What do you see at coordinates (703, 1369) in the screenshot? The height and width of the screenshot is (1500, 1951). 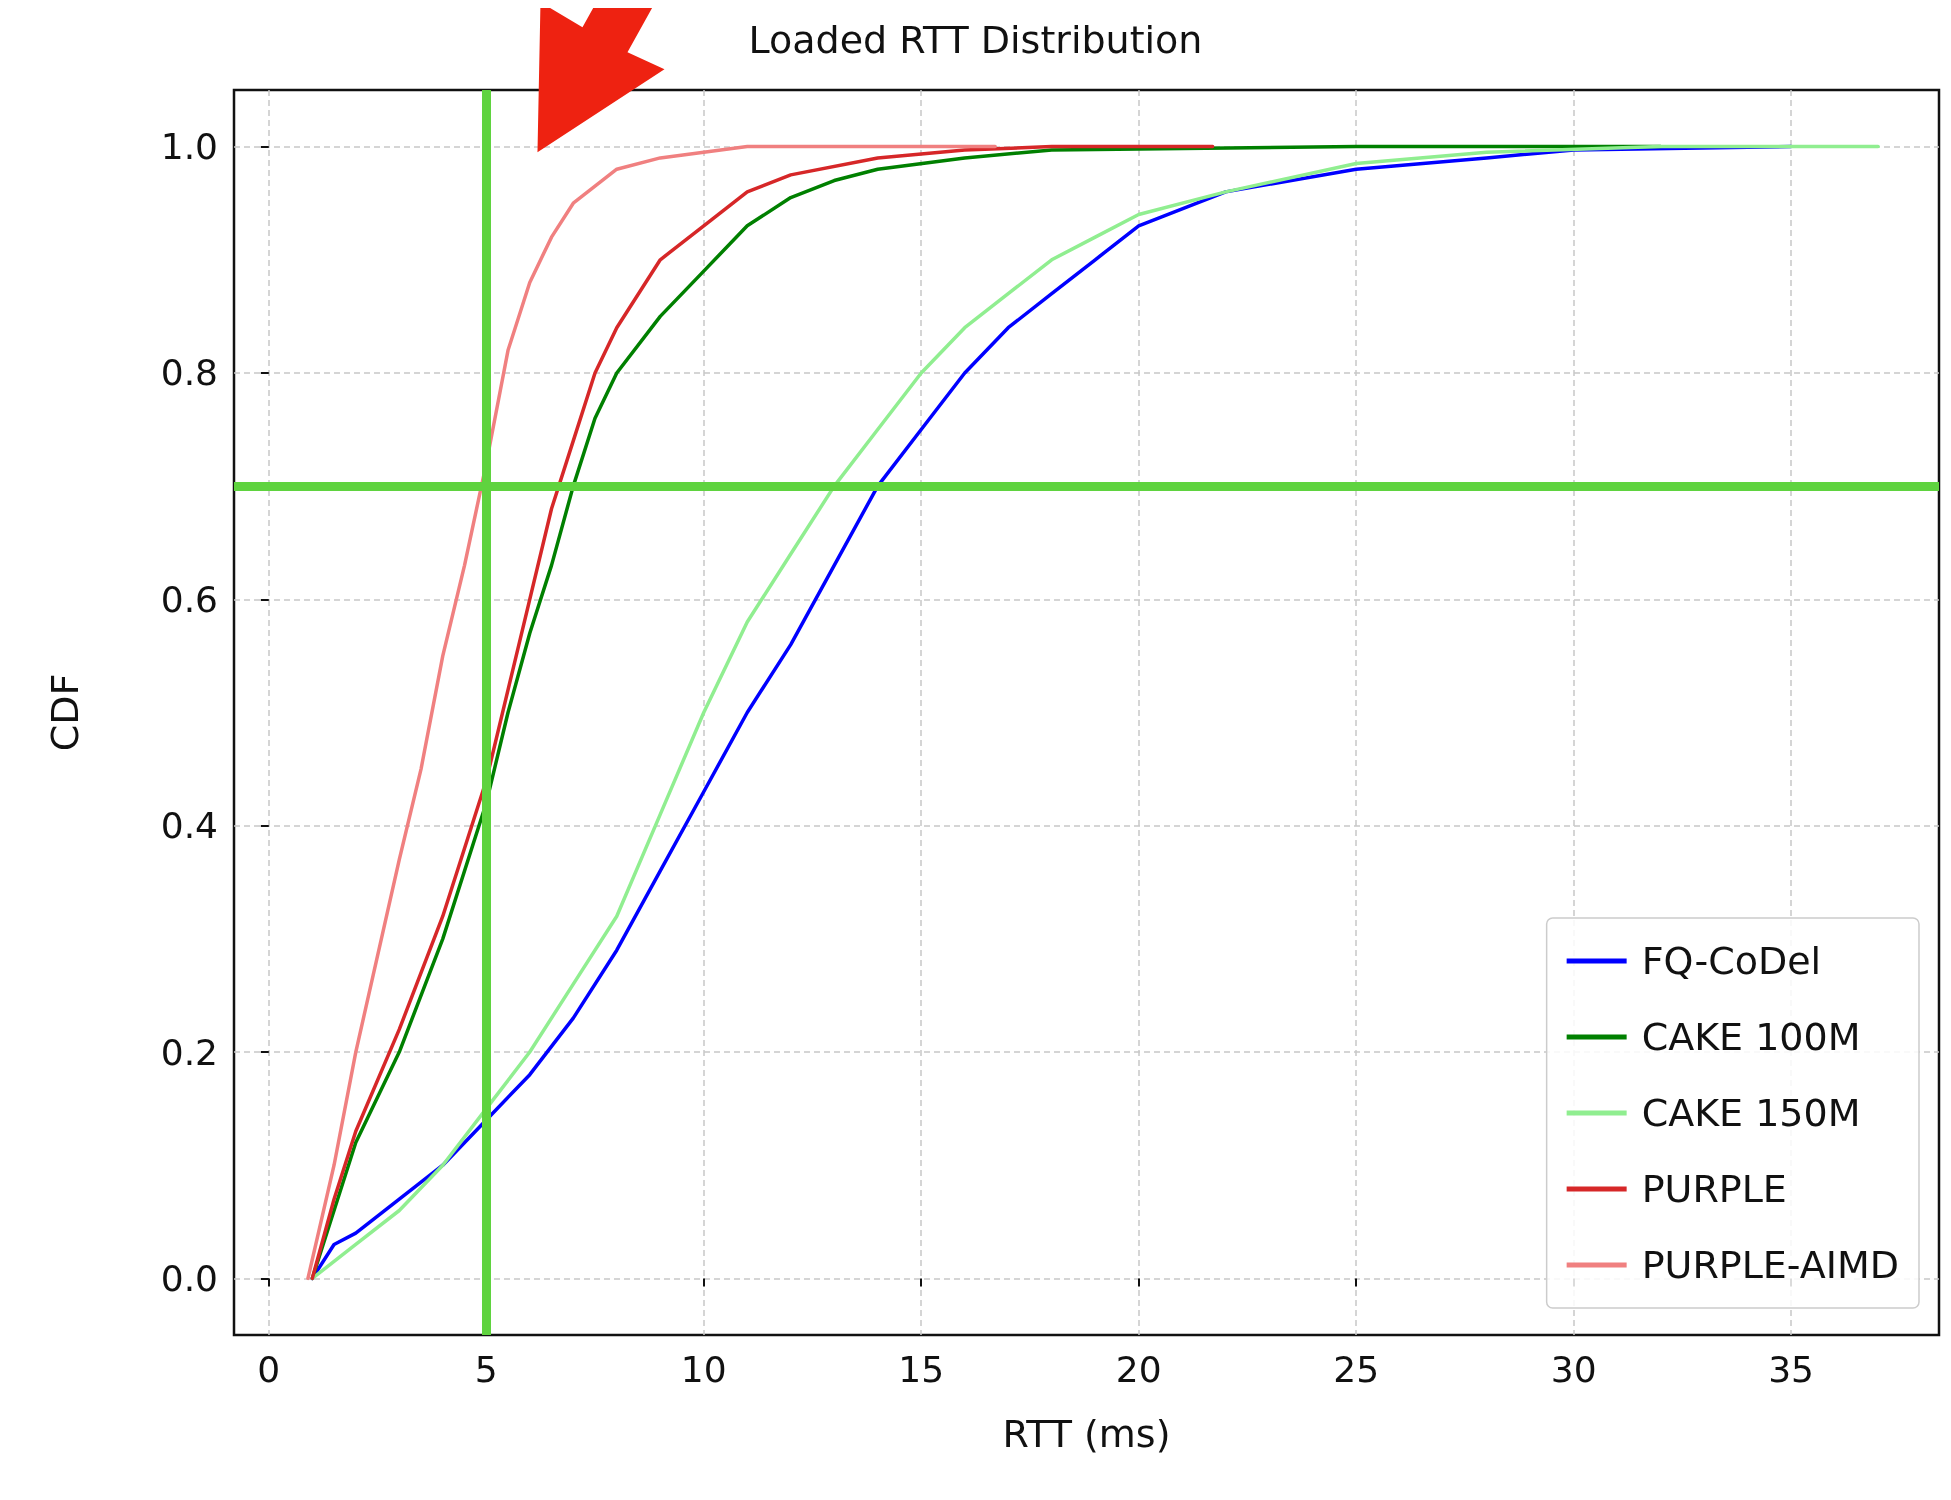 I see `x-tick-label: 10` at bounding box center [703, 1369].